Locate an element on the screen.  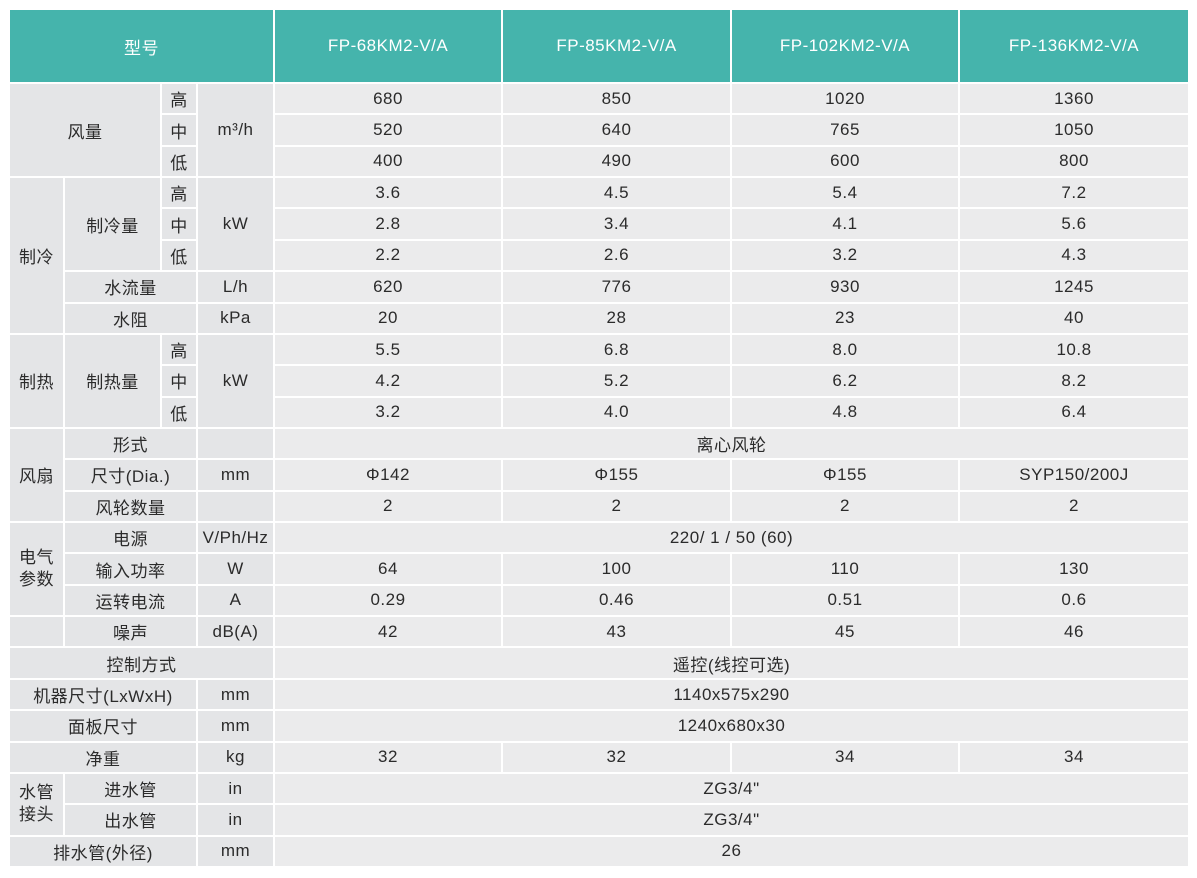
value-cell: 100 is located at coordinates (616, 569).